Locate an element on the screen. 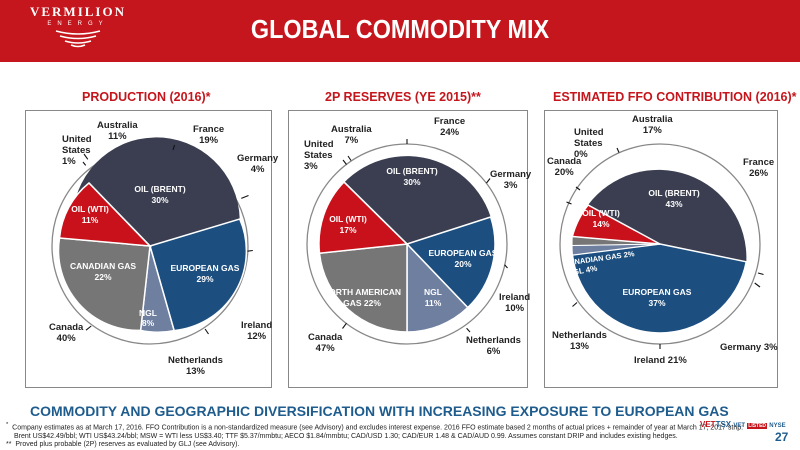 The width and height of the screenshot is (800, 450). geo-label-ireland: Ireland 10% is located at coordinates (515, 303).